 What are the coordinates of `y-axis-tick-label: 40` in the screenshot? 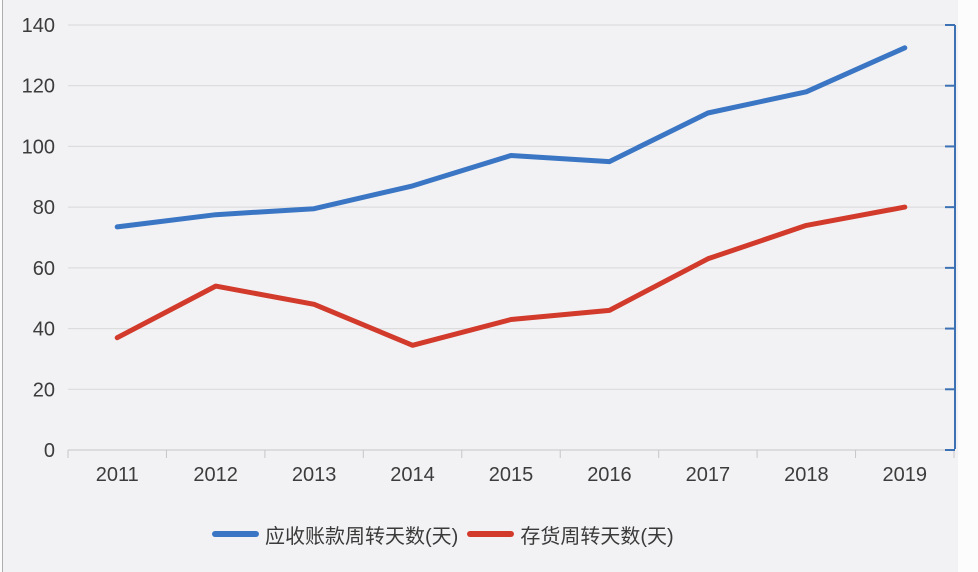 It's located at (44, 330).